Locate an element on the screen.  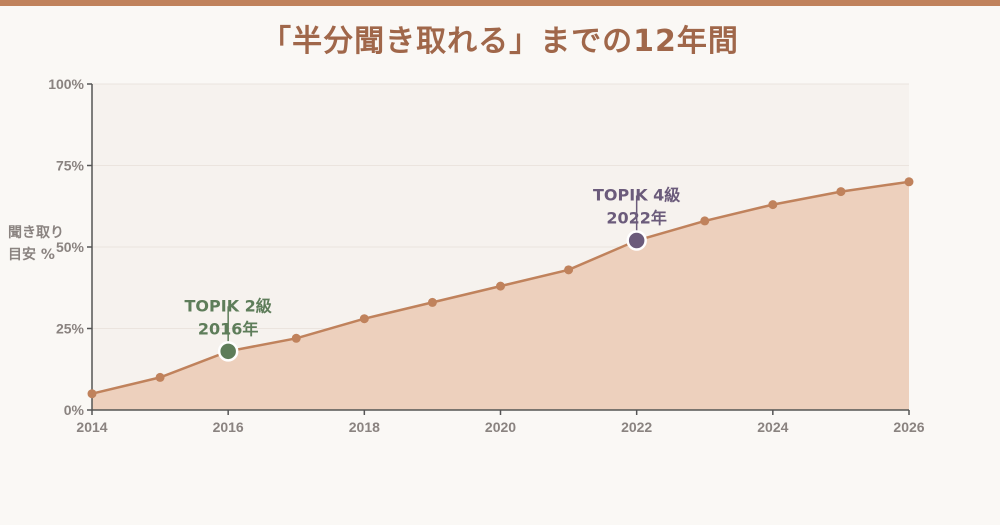
x-tick-label: 2026 is located at coordinates (908, 427).